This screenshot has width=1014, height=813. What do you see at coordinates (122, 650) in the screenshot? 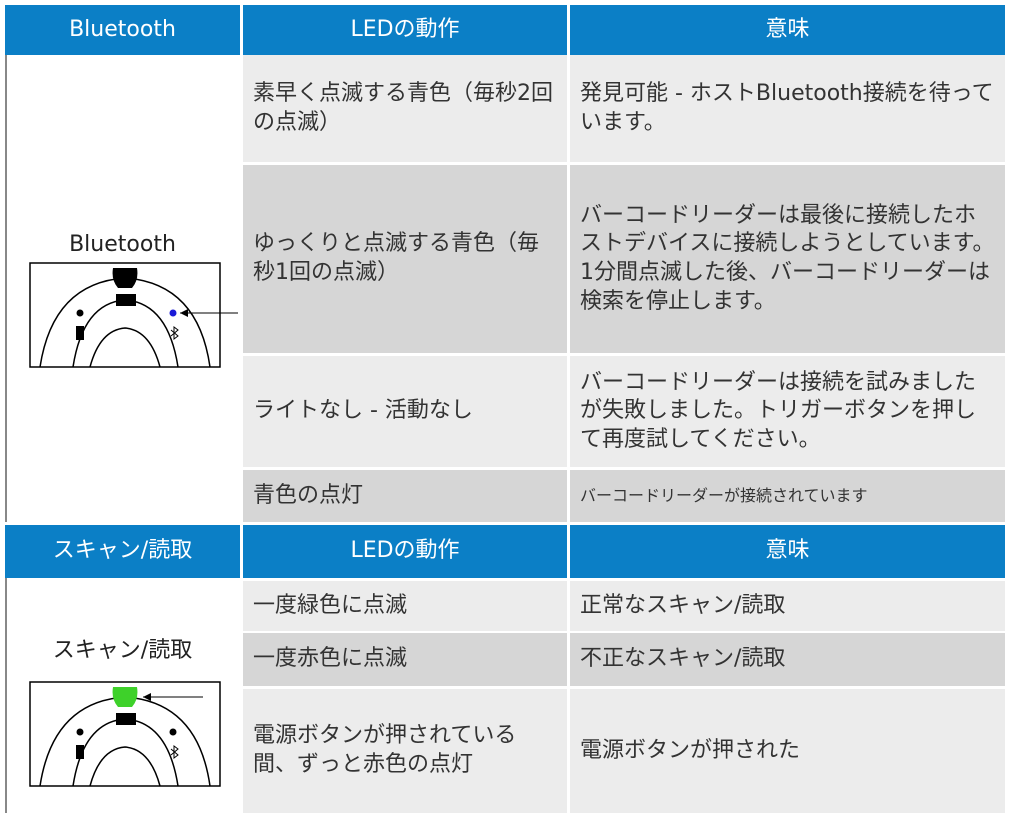
I see `image-label: スキャン/読取` at bounding box center [122, 650].